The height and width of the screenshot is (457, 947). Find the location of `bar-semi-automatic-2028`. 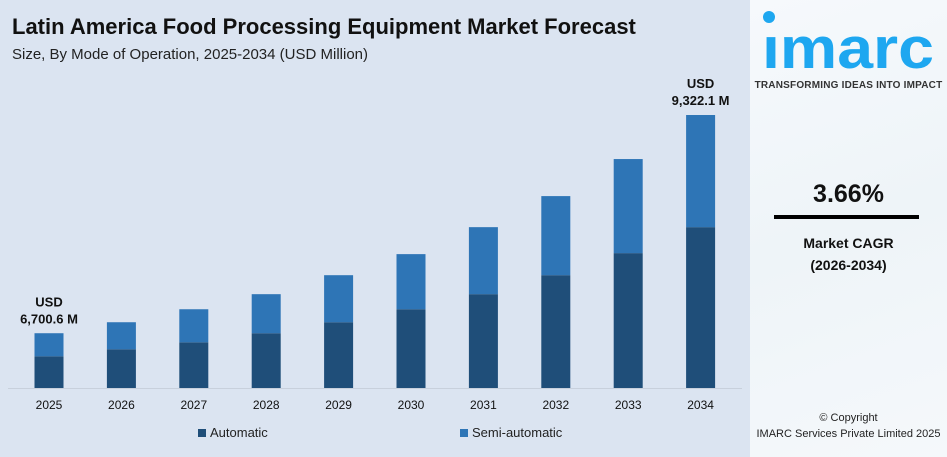

bar-semi-automatic-2028 is located at coordinates (266, 314).